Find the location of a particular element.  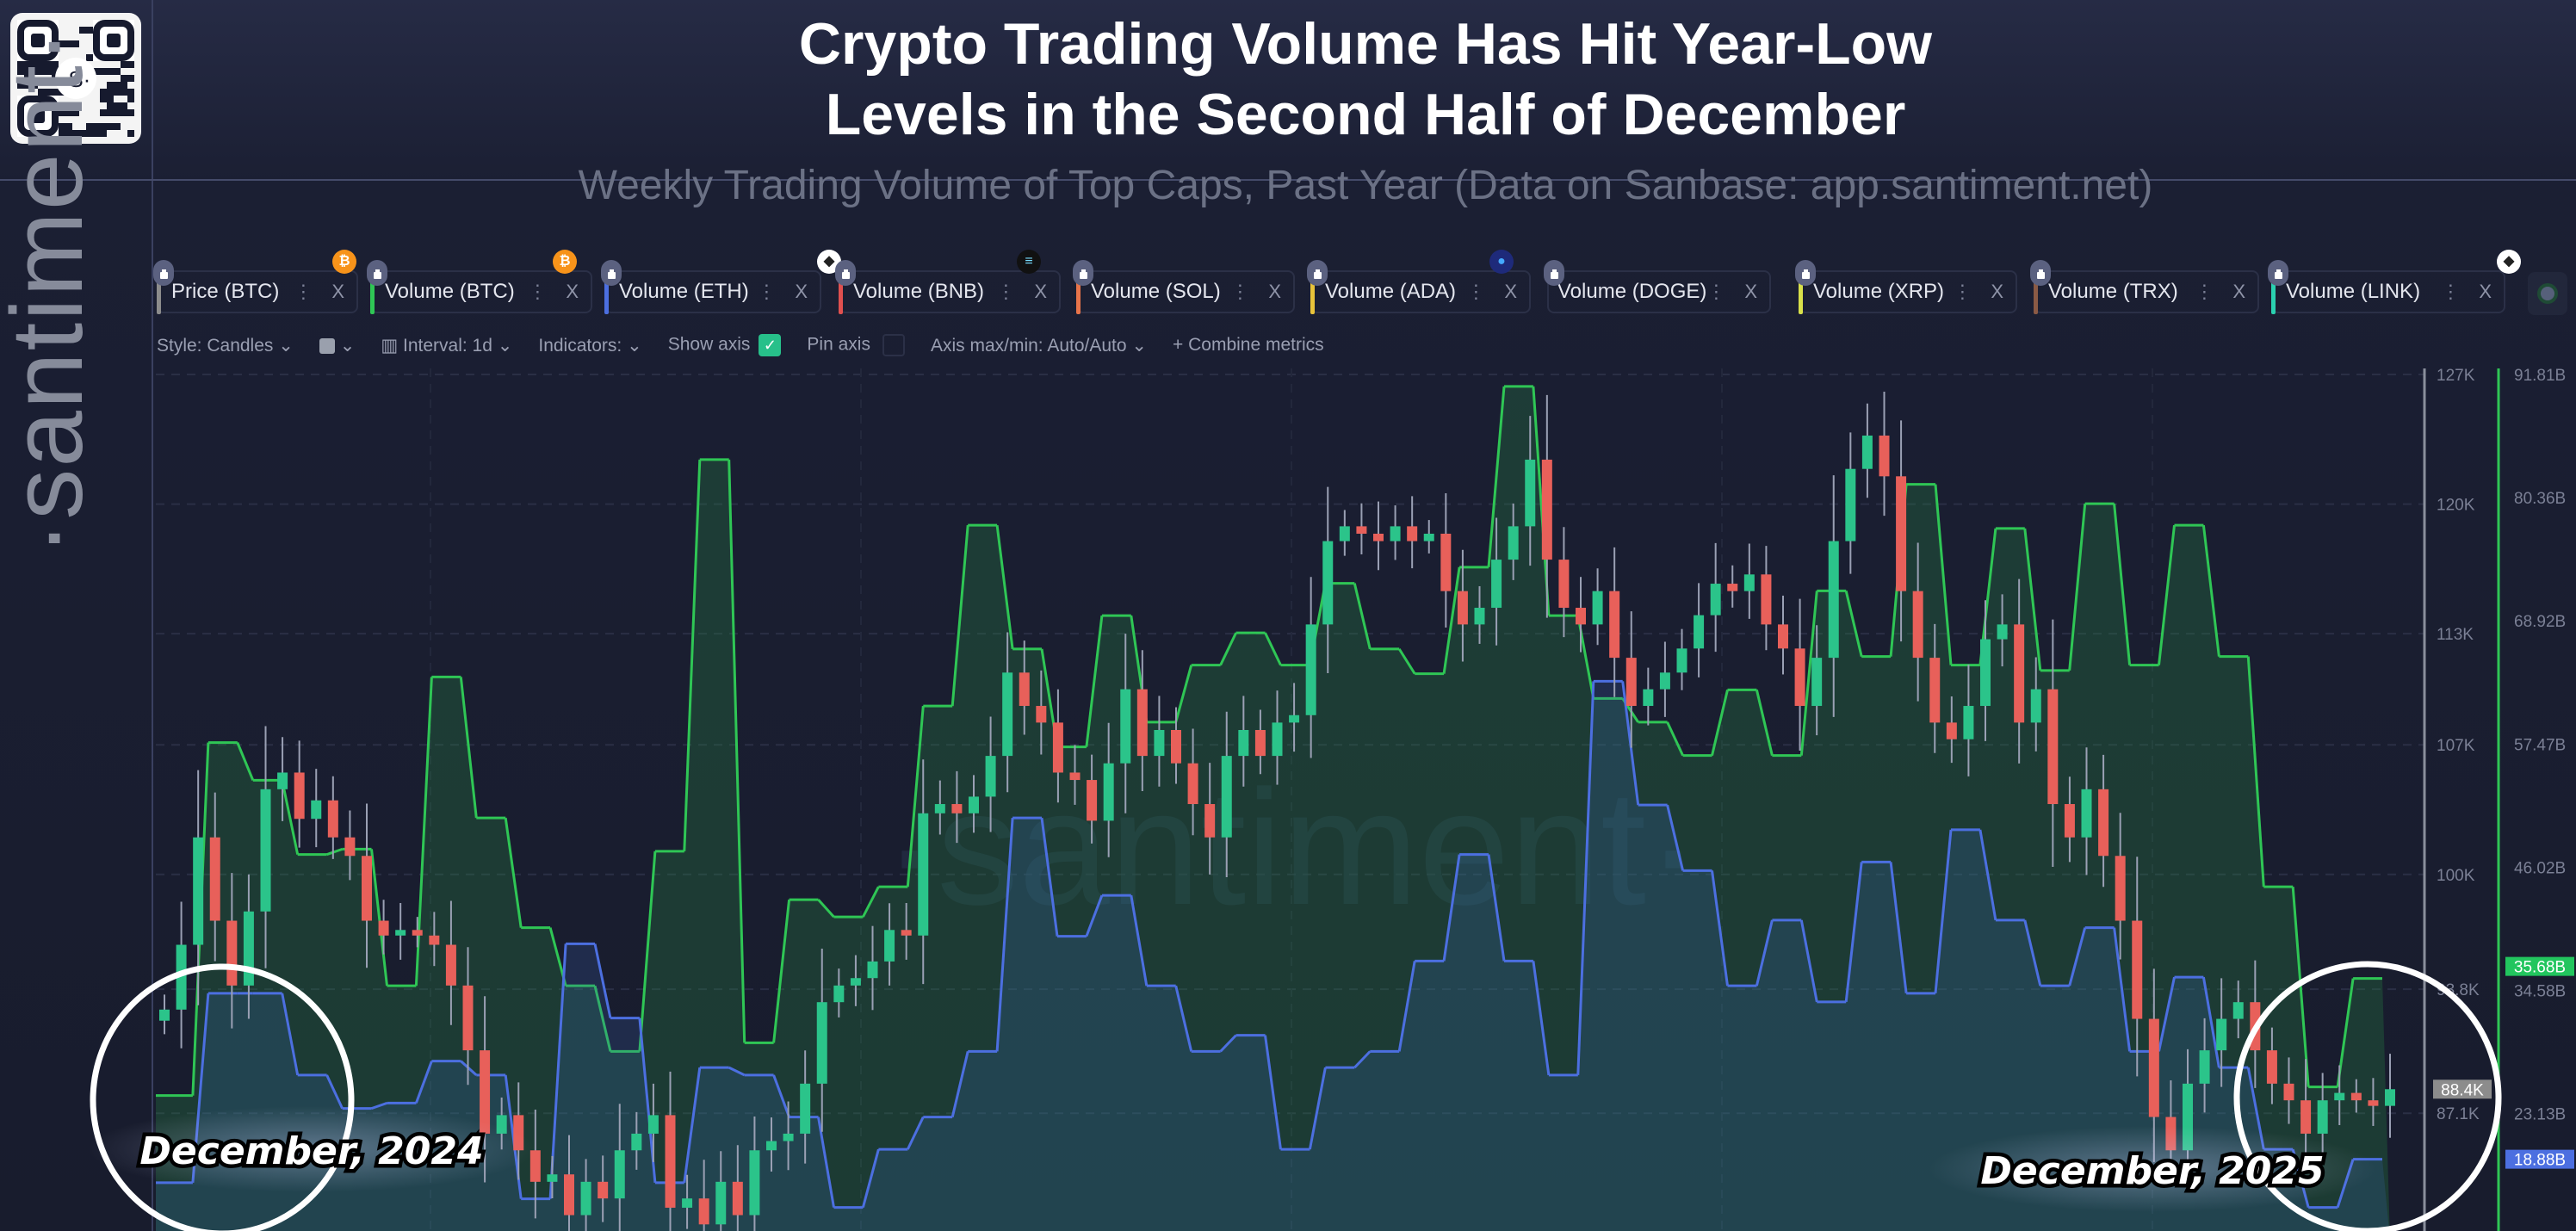

volume-tick-label: 91.81B is located at coordinates (2540, 376).